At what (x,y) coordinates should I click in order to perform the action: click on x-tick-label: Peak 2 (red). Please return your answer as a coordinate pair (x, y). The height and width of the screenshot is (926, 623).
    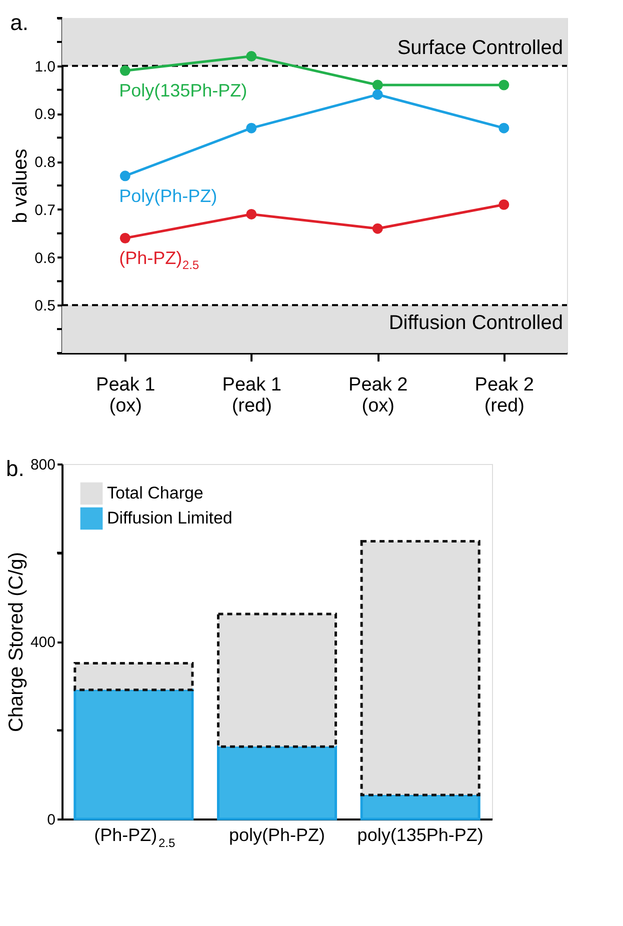
    Looking at the image, I should click on (504, 395).